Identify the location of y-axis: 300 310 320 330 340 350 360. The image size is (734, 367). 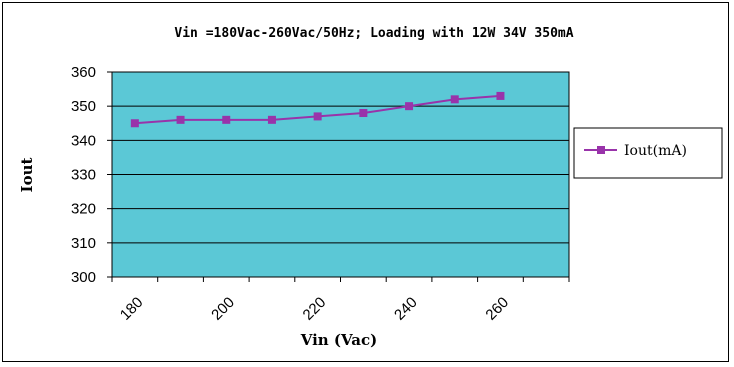
(91, 175).